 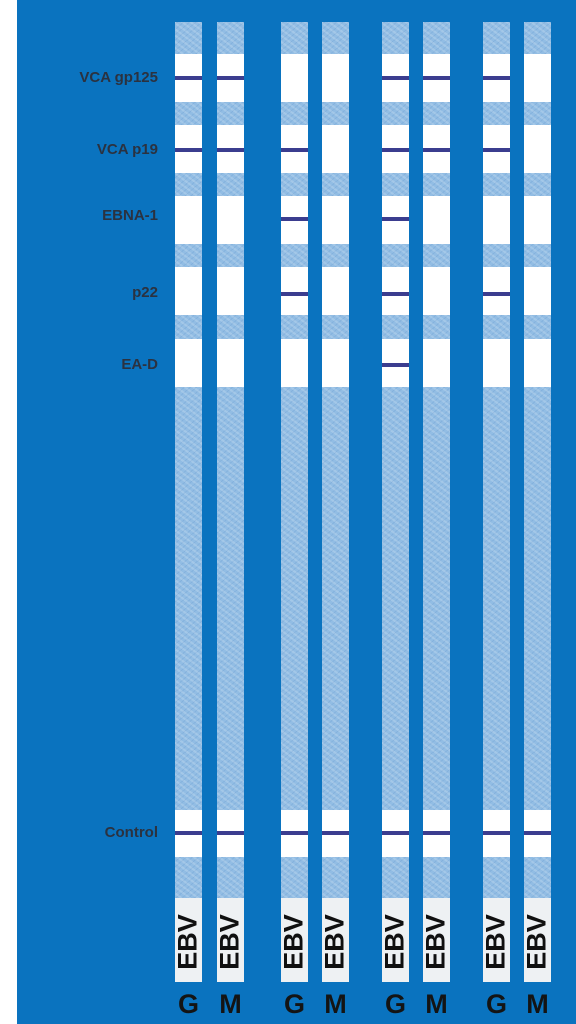 I want to click on band-label-vca-gp125: VCA gp125, so click(x=118, y=77).